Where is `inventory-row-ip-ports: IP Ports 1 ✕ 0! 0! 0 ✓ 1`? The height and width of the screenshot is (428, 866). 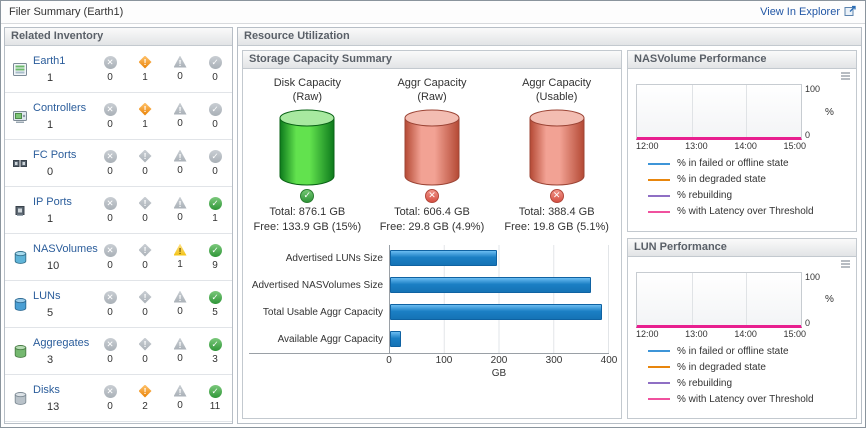
inventory-row-ip-ports: IP Ports 1 ✕ 0! 0! 0 ✓ 1 is located at coordinates (118, 210).